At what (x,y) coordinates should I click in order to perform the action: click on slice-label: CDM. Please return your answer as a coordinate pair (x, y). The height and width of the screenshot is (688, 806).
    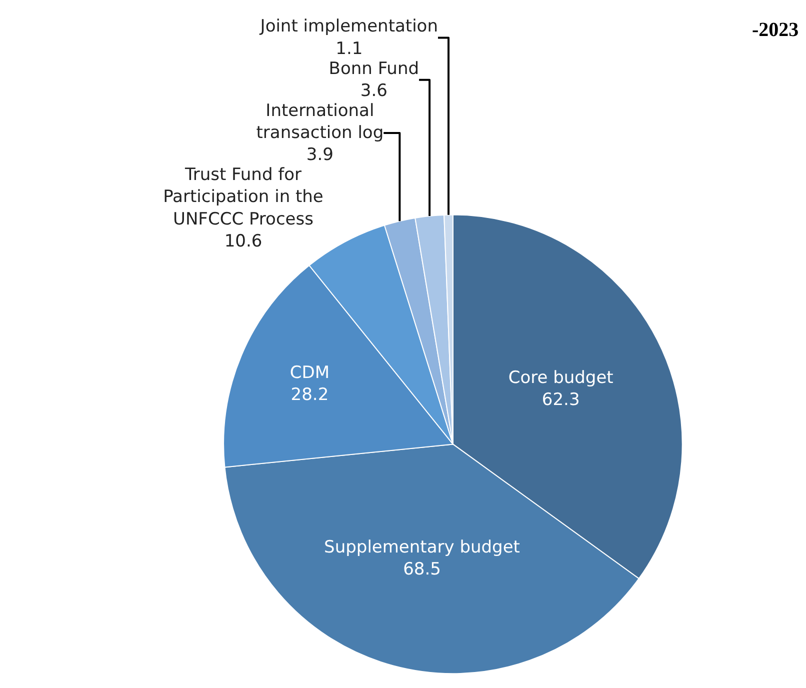
    Looking at the image, I should click on (310, 373).